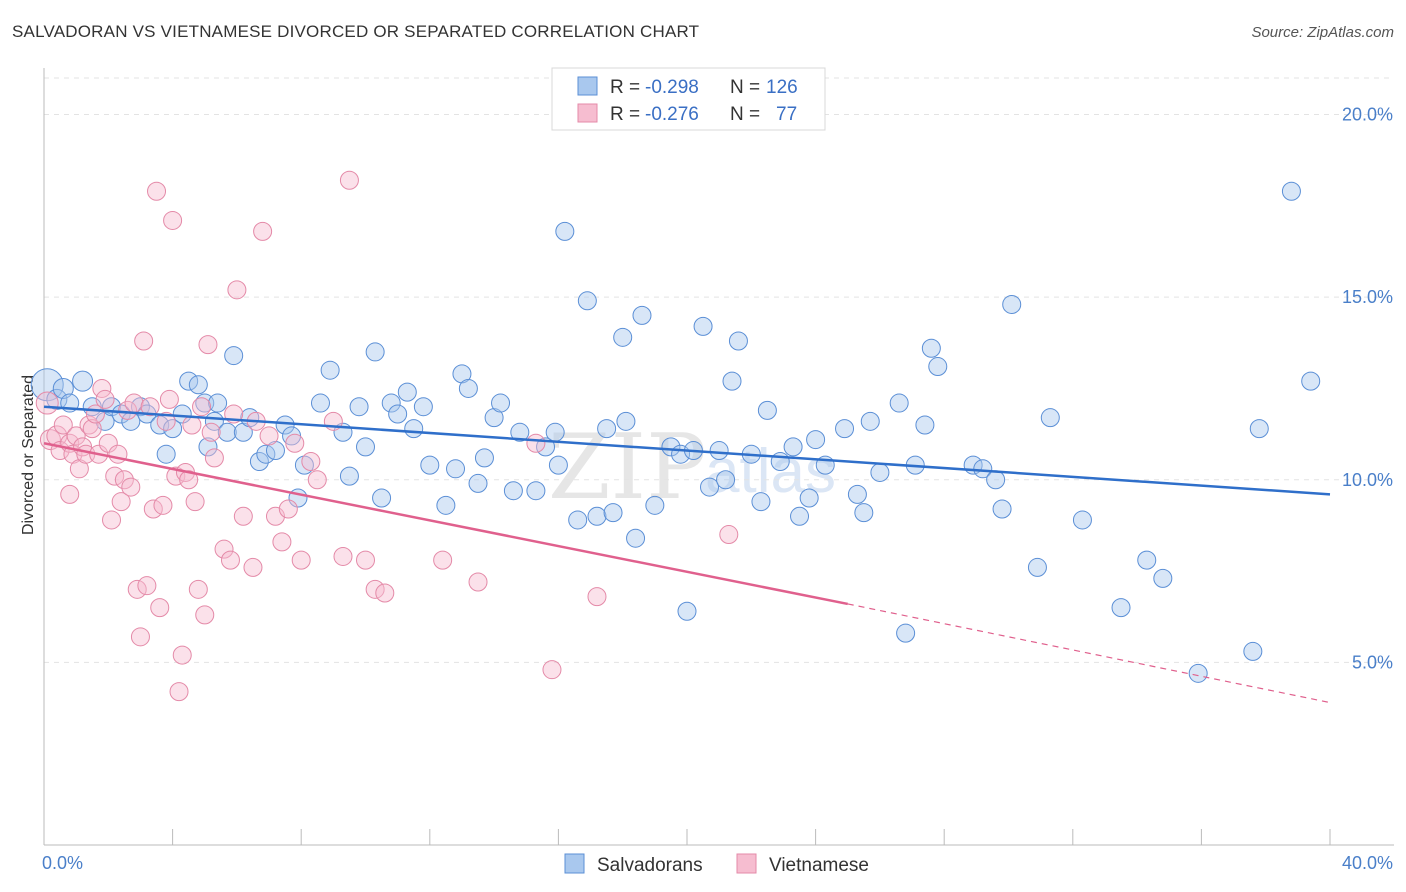 The width and height of the screenshot is (1406, 892). What do you see at coordinates (688, 99) in the screenshot?
I see `correlation-legend: R = -0.298 N = 126 R = -0.276 N = 77` at bounding box center [688, 99].